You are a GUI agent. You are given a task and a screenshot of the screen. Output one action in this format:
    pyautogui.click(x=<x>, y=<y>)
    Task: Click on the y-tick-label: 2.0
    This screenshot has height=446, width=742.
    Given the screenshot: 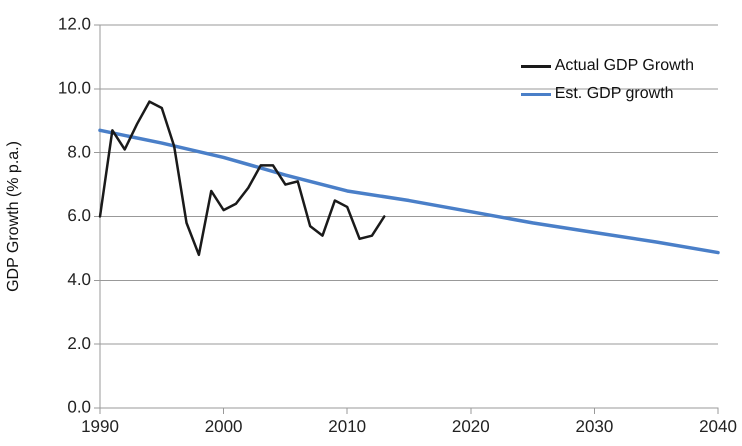 What is the action you would take?
    pyautogui.click(x=79, y=343)
    